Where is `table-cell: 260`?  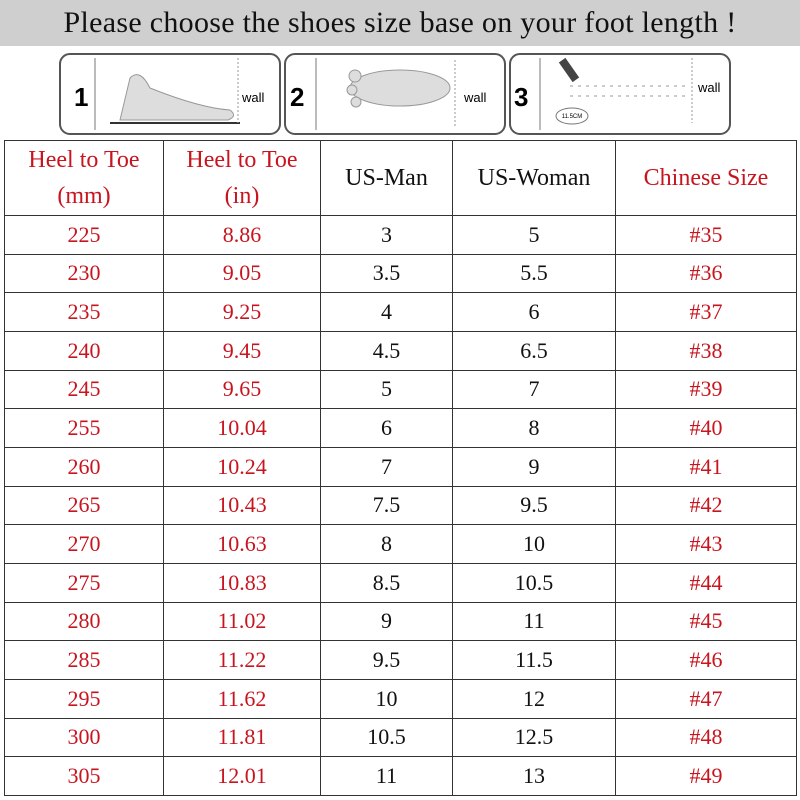 table-cell: 260 is located at coordinates (84, 466).